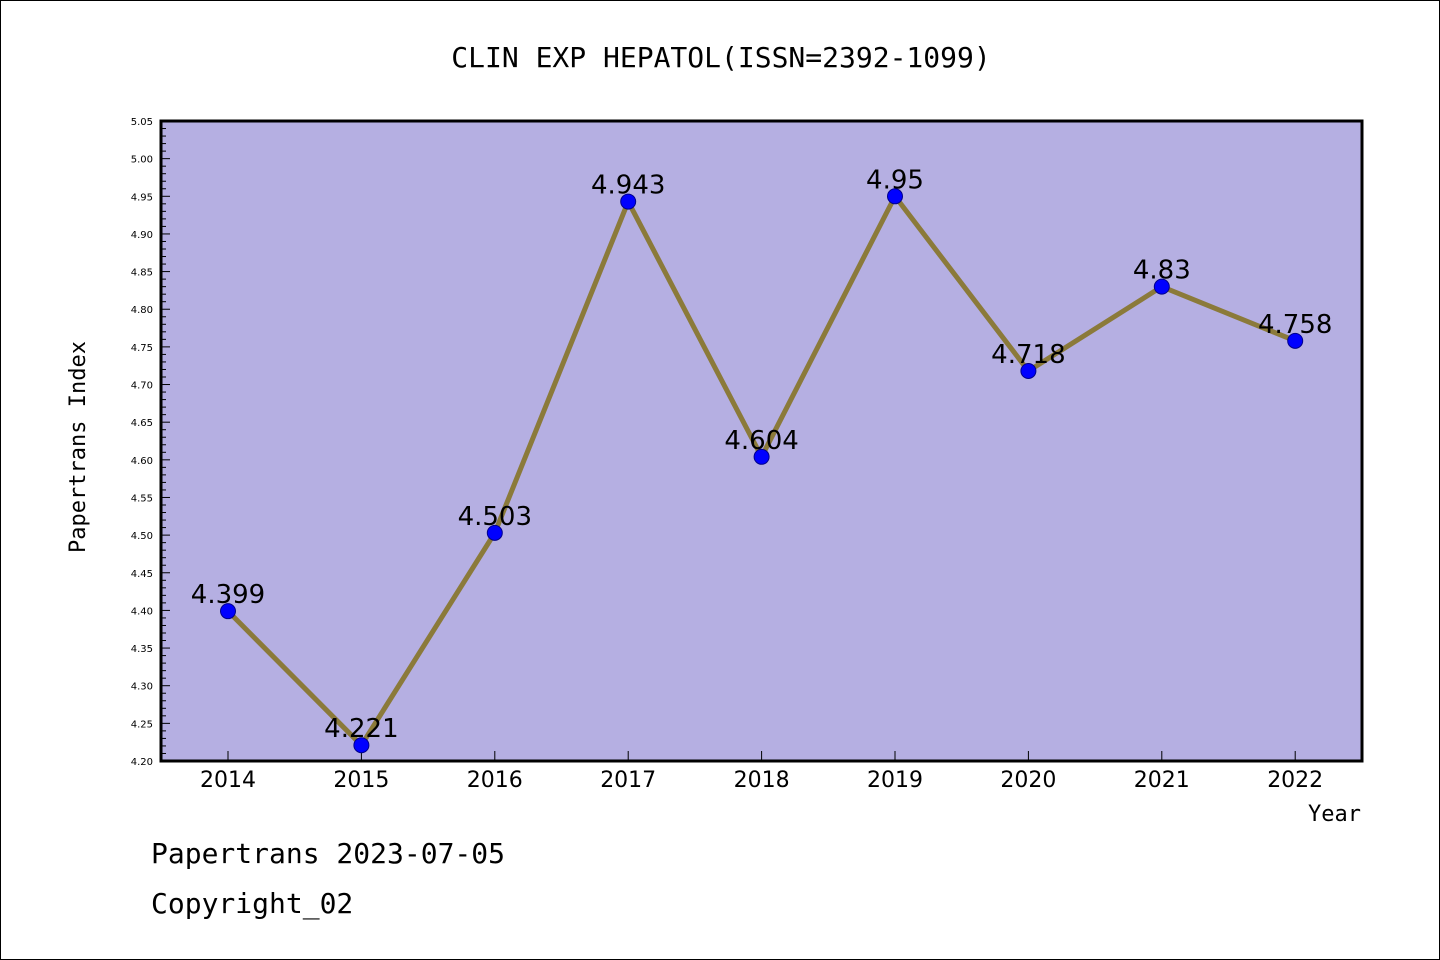  Describe the element at coordinates (142, 611) in the screenshot. I see `y-tick-label: 4.40` at that location.